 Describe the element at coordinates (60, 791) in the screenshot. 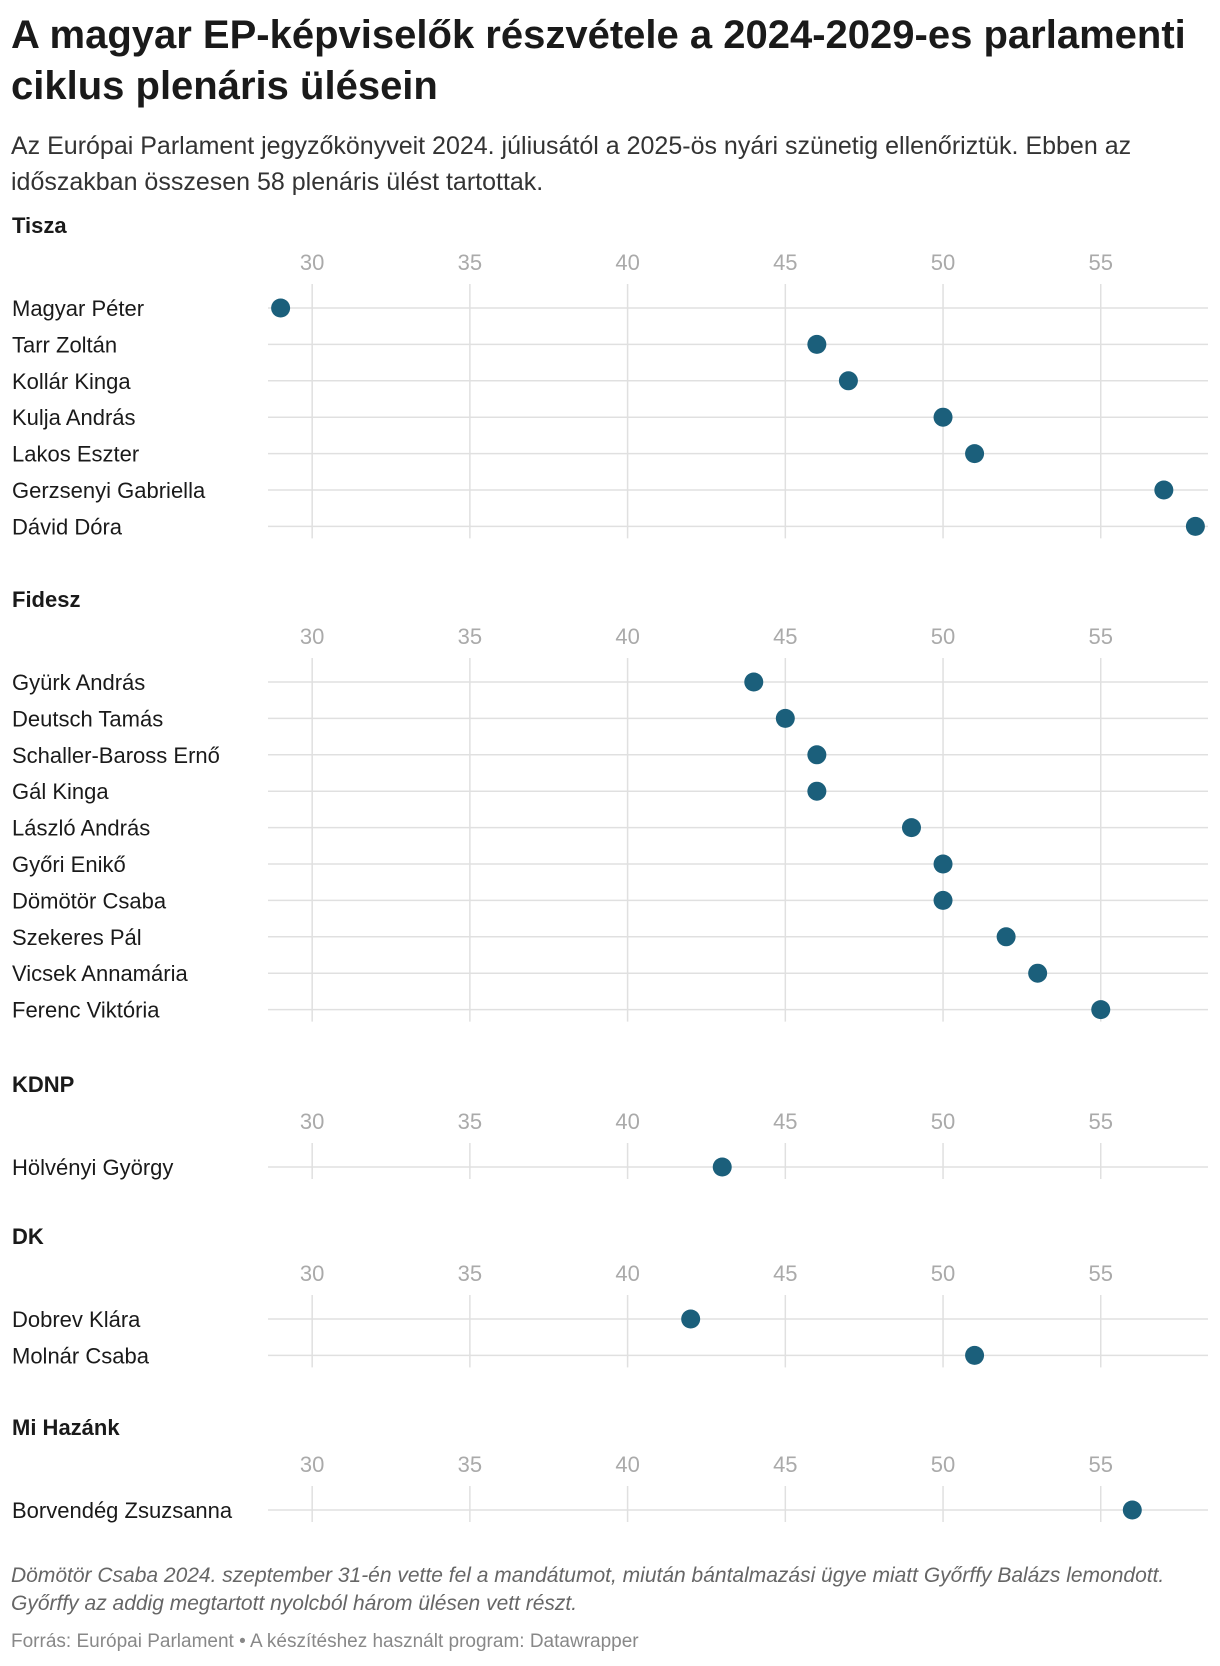

I see `row-label: Gál Kinga` at that location.